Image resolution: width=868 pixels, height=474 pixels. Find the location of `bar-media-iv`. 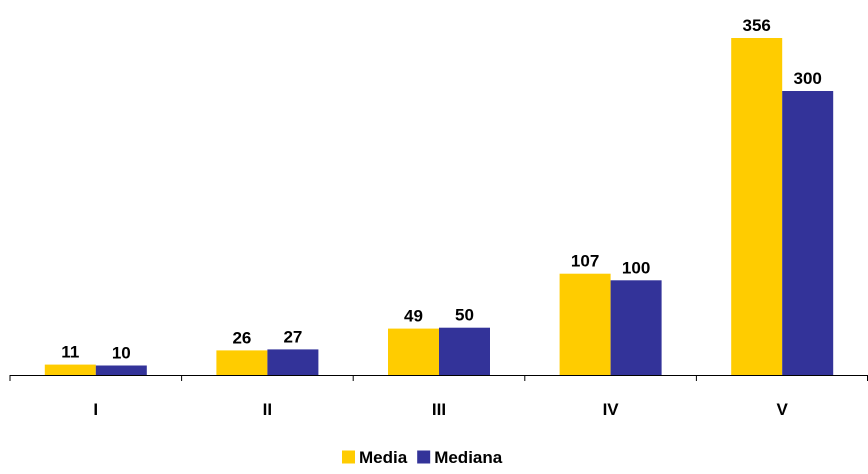

bar-media-iv is located at coordinates (585, 324).